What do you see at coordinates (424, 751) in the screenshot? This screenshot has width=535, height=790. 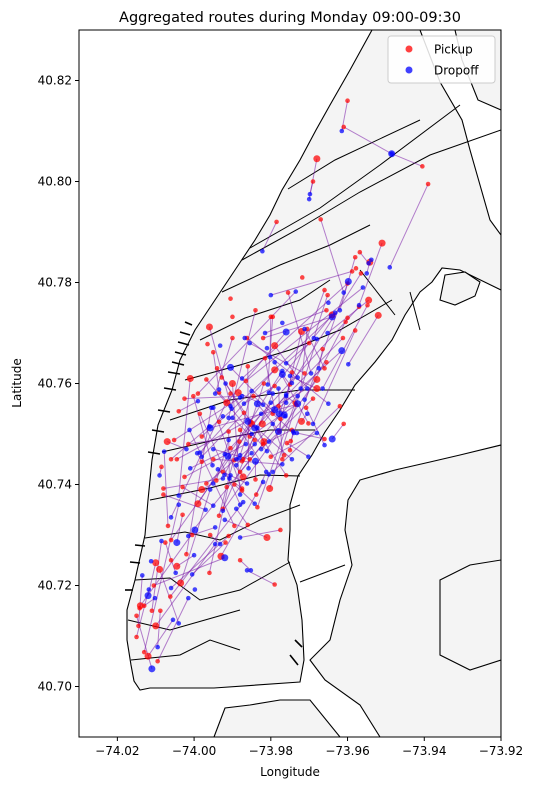 I see `x-tick-label: −73.94` at bounding box center [424, 751].